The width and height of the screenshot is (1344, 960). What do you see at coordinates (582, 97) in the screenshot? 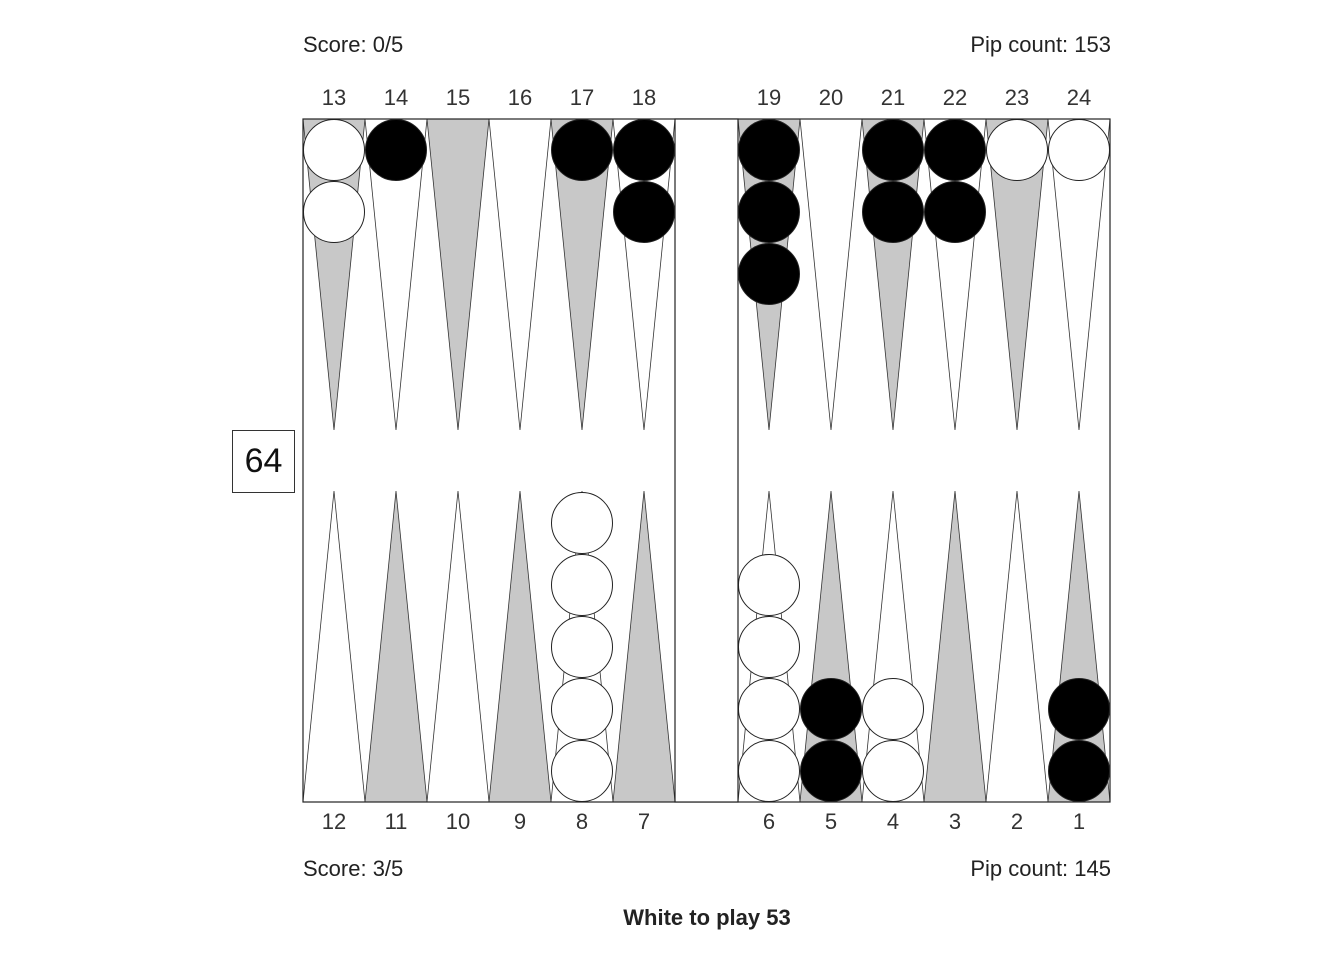
I see `point-label: 17` at bounding box center [582, 97].